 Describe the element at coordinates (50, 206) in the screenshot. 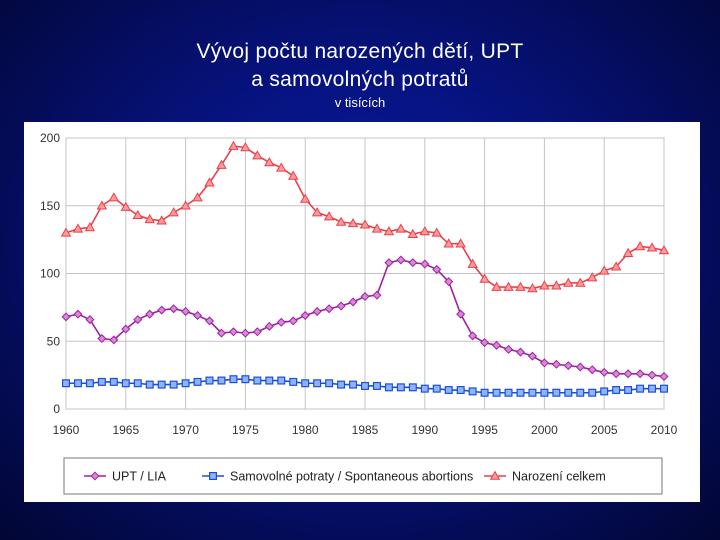

I see `y-tick-label: 150` at that location.